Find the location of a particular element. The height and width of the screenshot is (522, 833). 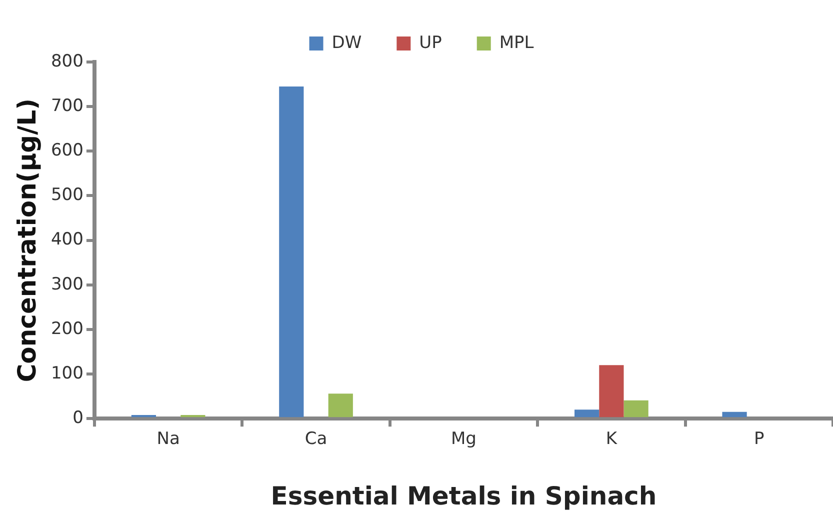

x-tick-label: Na is located at coordinates (168, 439).